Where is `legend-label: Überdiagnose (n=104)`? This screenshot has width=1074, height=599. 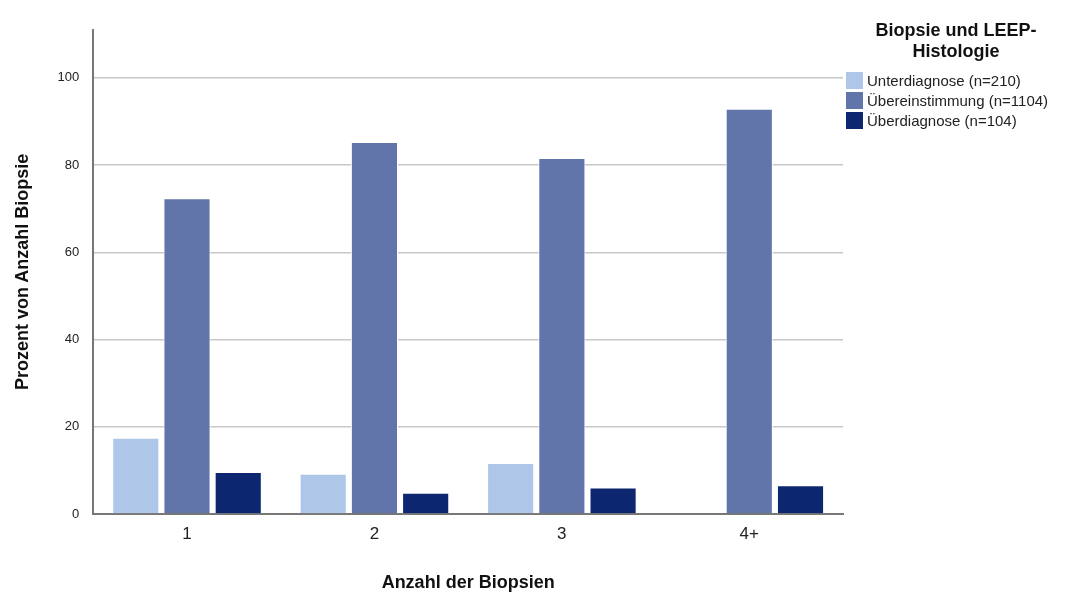 legend-label: Überdiagnose (n=104) is located at coordinates (942, 120).